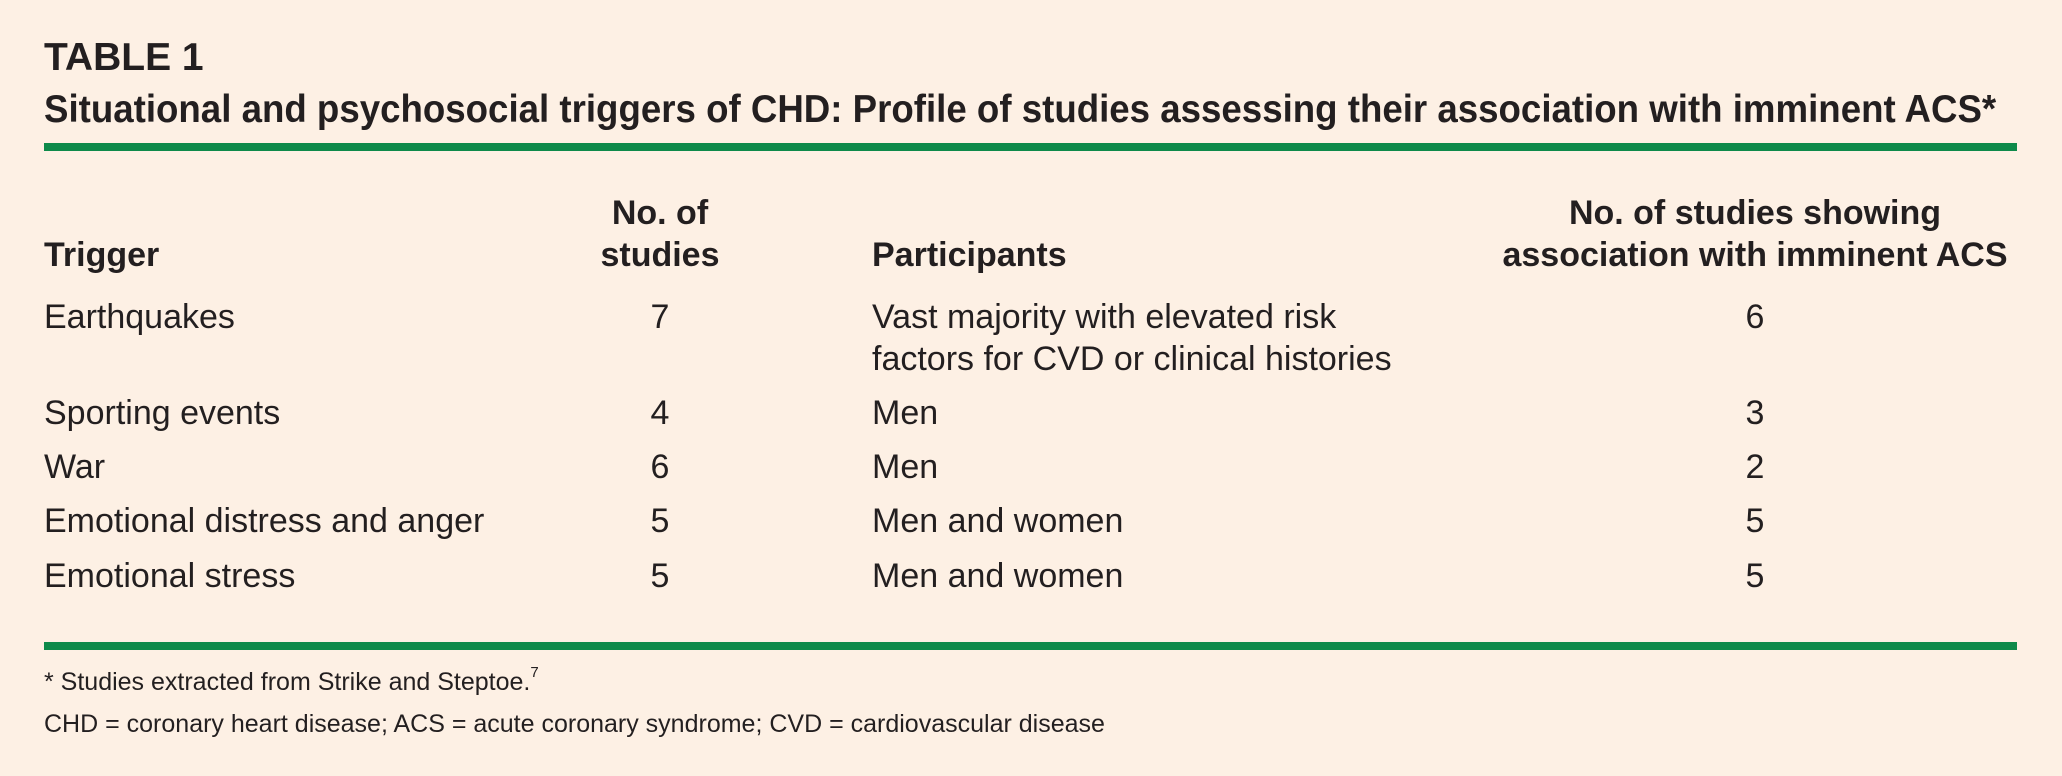 The image size is (2062, 776). I want to click on row-5-num: 5, so click(660, 576).